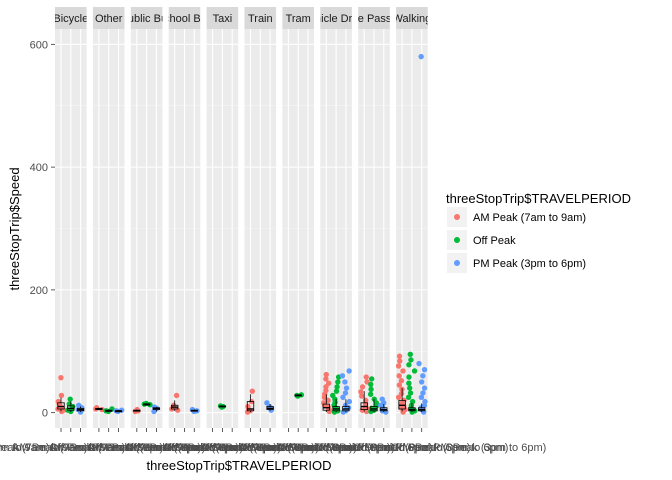 This screenshot has width=672, height=480. I want to click on facet-strip-label: Public Bus, so click(147, 19).